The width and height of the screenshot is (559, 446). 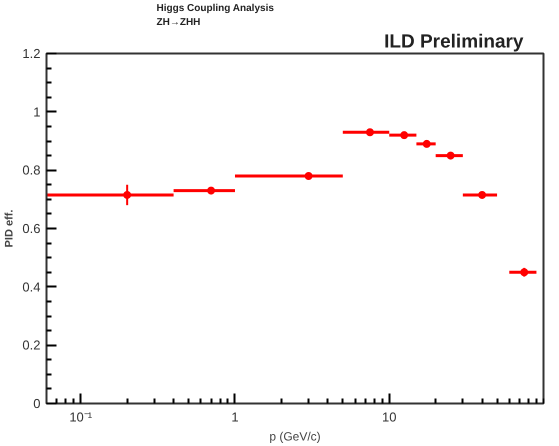 I want to click on x-tick-label: 10, so click(x=389, y=417).